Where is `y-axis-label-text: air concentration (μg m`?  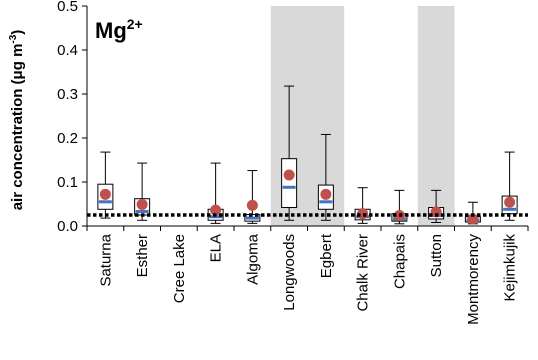
y-axis-label-text: air concentration (μg m is located at coordinates (17, 127).